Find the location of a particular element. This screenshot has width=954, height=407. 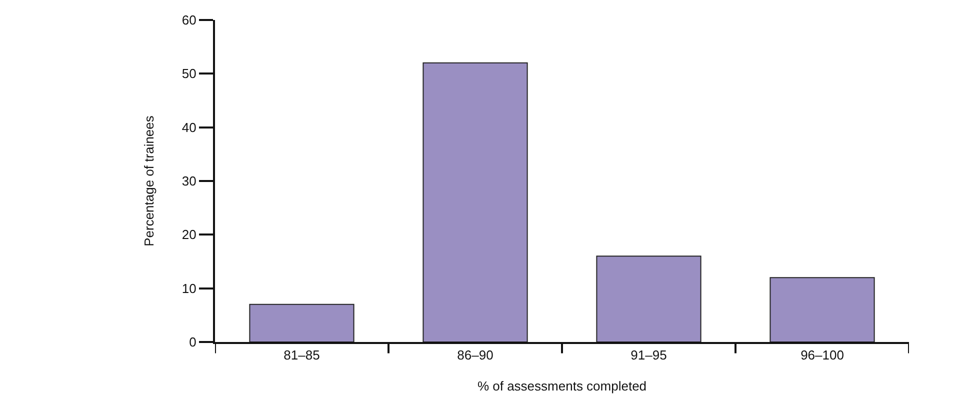

x-axis-title: % of assessments completed is located at coordinates (562, 386).